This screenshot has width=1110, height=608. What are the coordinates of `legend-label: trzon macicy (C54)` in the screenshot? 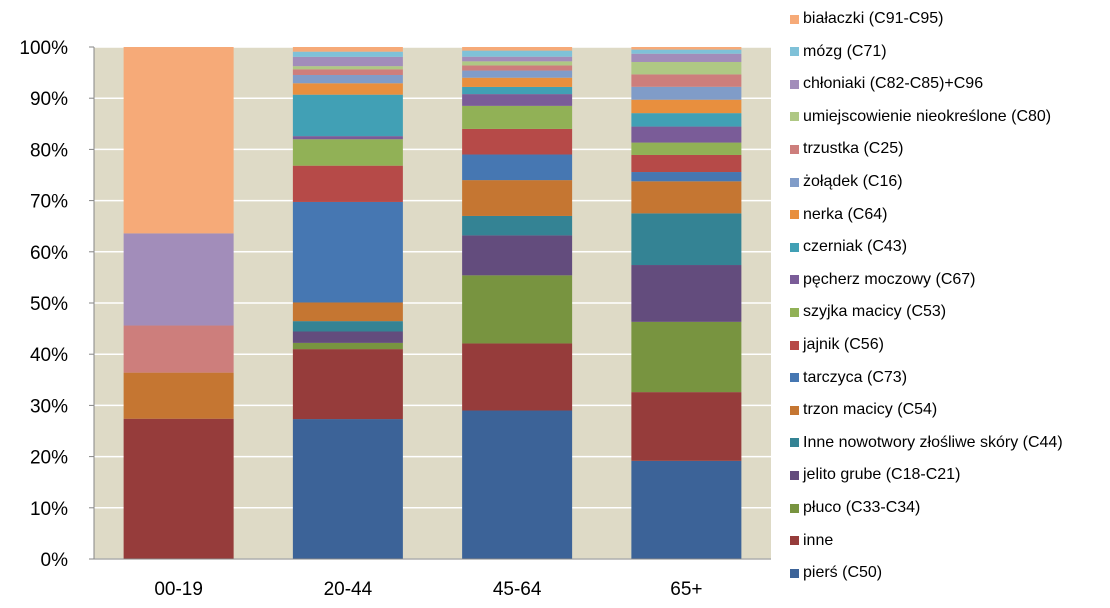 It's located at (870, 410).